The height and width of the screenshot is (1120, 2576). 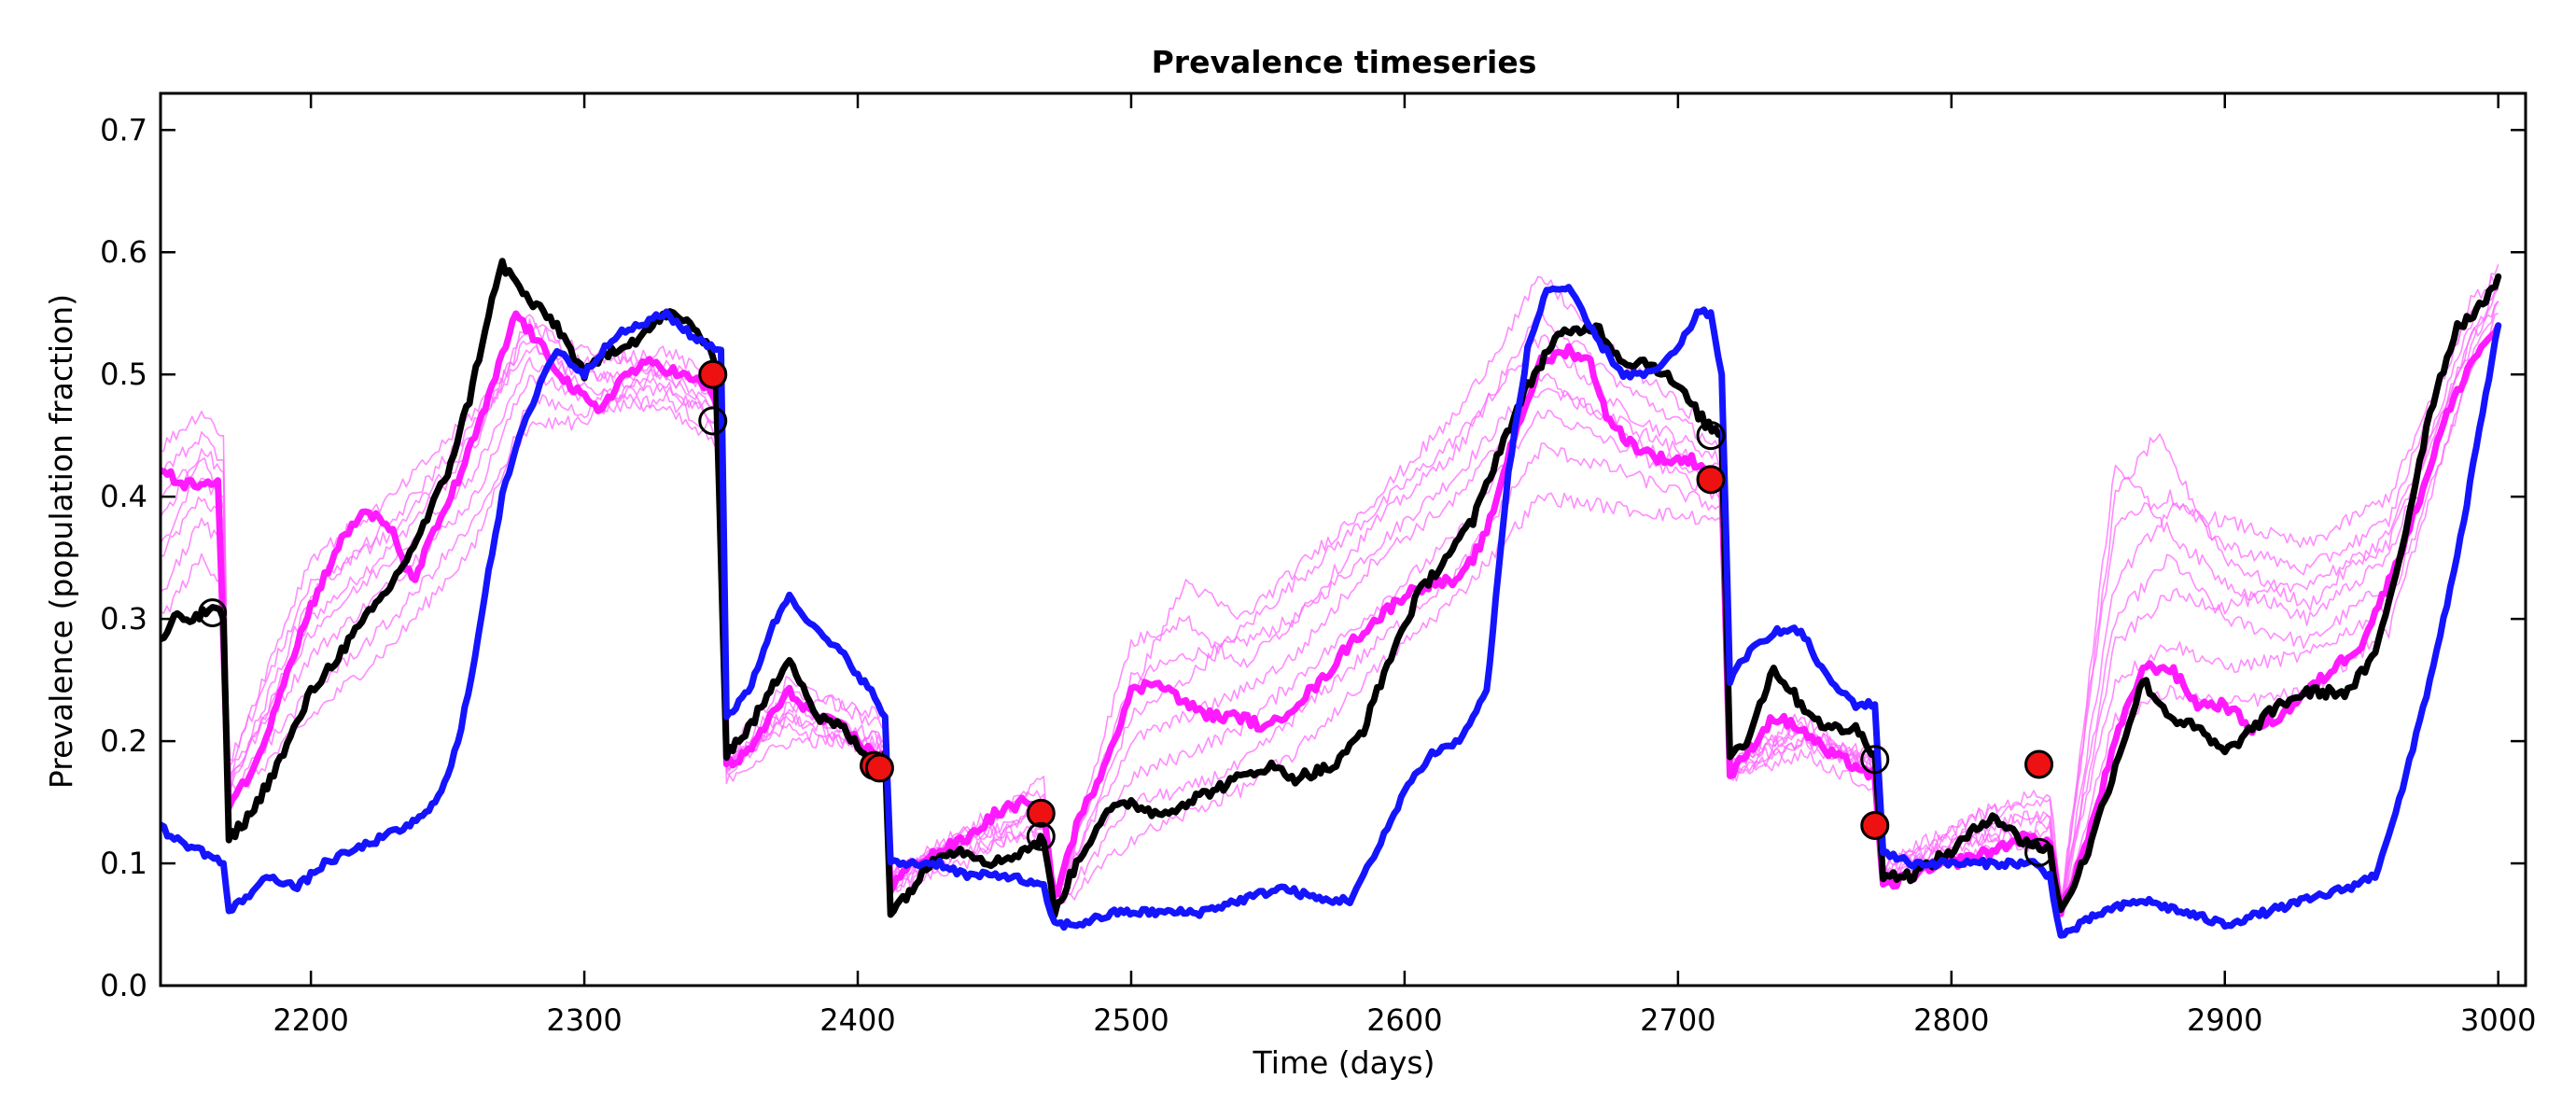 What do you see at coordinates (1344, 62) in the screenshot?
I see `chart-title: Prevalence timeseries` at bounding box center [1344, 62].